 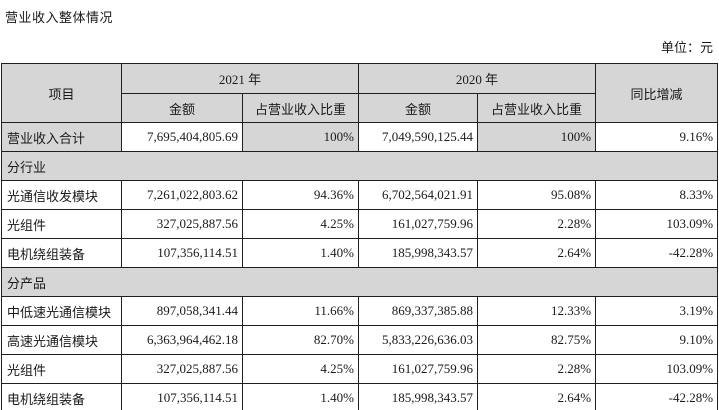 What do you see at coordinates (418, 108) in the screenshot?
I see `col-header-amount-2020: 金额` at bounding box center [418, 108].